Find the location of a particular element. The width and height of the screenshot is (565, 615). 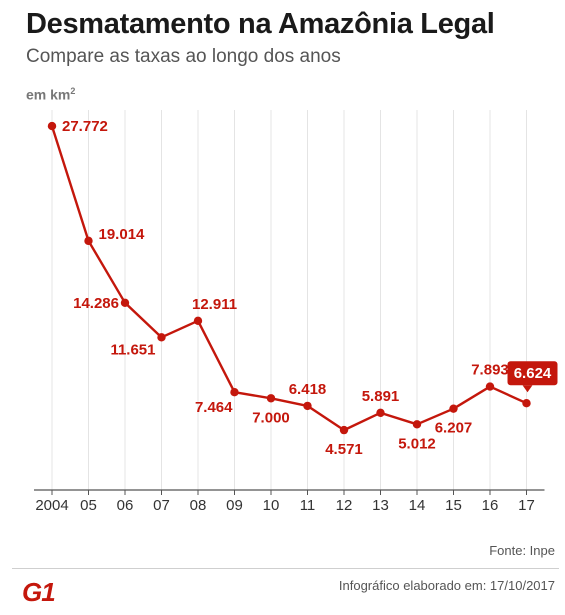

data-label: 14.286 is located at coordinates (96, 303).